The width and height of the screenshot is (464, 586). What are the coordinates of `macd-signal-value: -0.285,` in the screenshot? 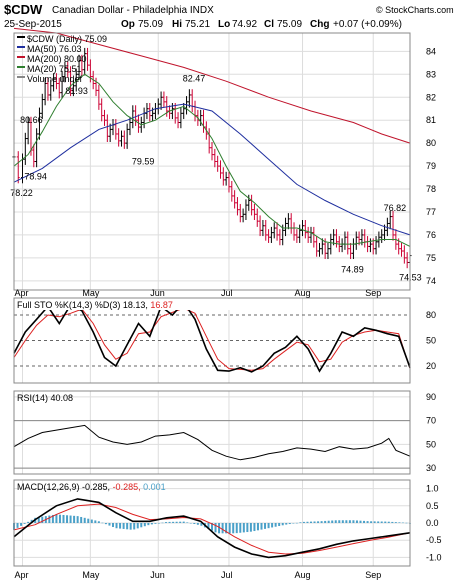 It's located at (128, 487).